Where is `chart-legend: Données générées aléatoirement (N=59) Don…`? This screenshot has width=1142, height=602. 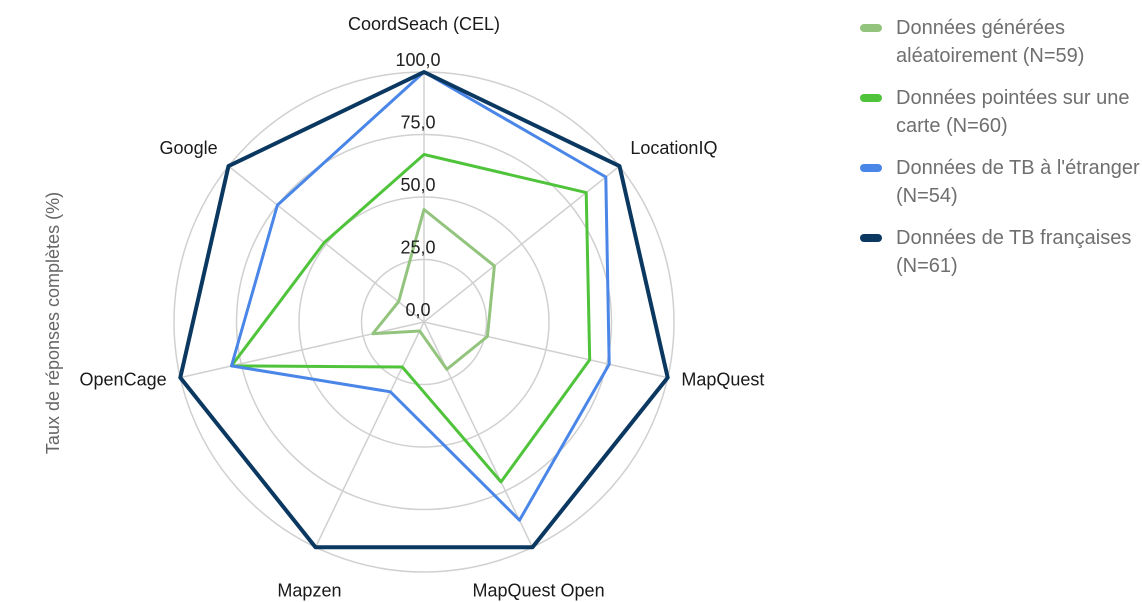
chart-legend: Données générées aléatoirement (N=59) Don… is located at coordinates (1001, 154).